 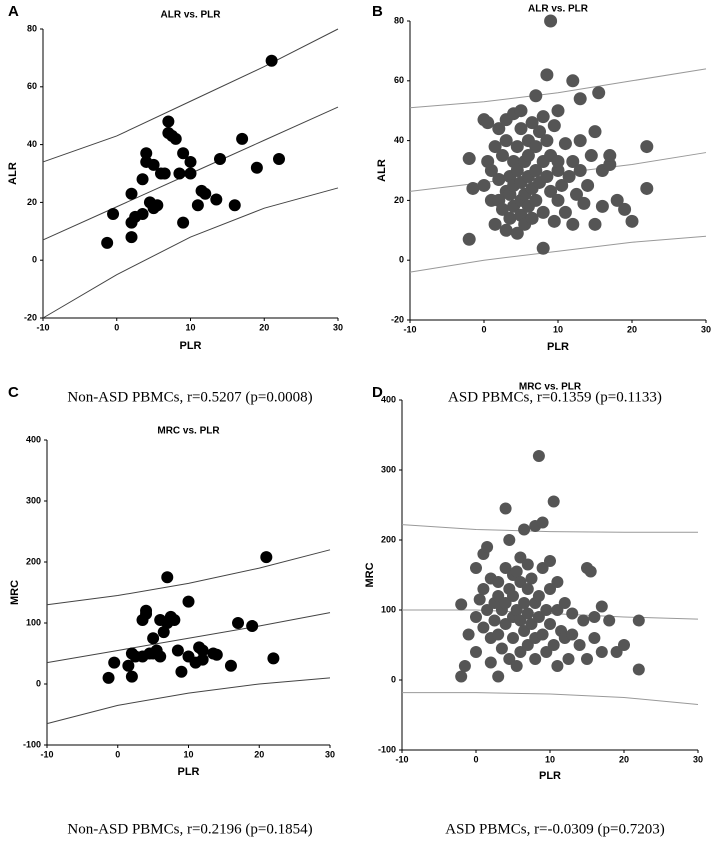 What do you see at coordinates (189, 829) in the screenshot?
I see `caption: Non-ASD PBMCs, r=0.2196 (p=0.1854)` at bounding box center [189, 829].